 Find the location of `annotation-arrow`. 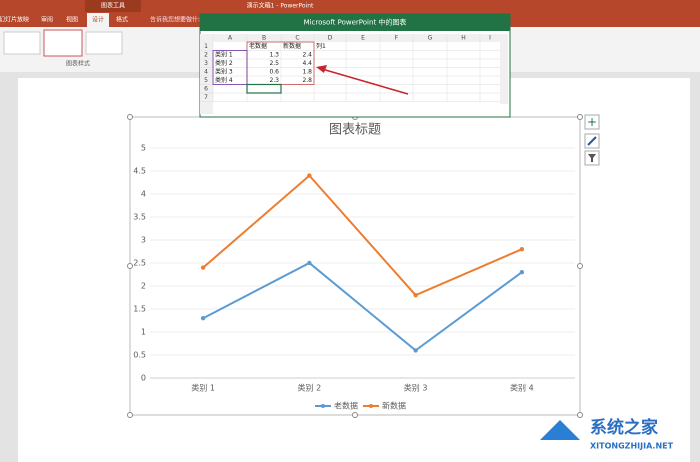

annotation-arrow is located at coordinates (365, 81).